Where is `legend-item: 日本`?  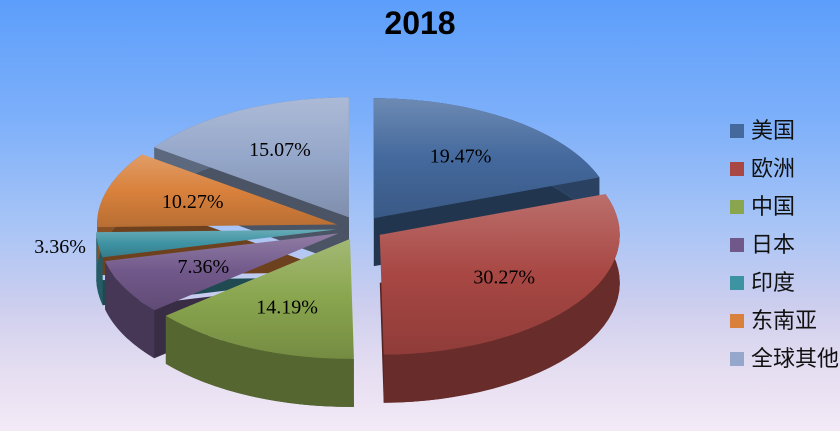 legend-item: 日本 is located at coordinates (784, 245).